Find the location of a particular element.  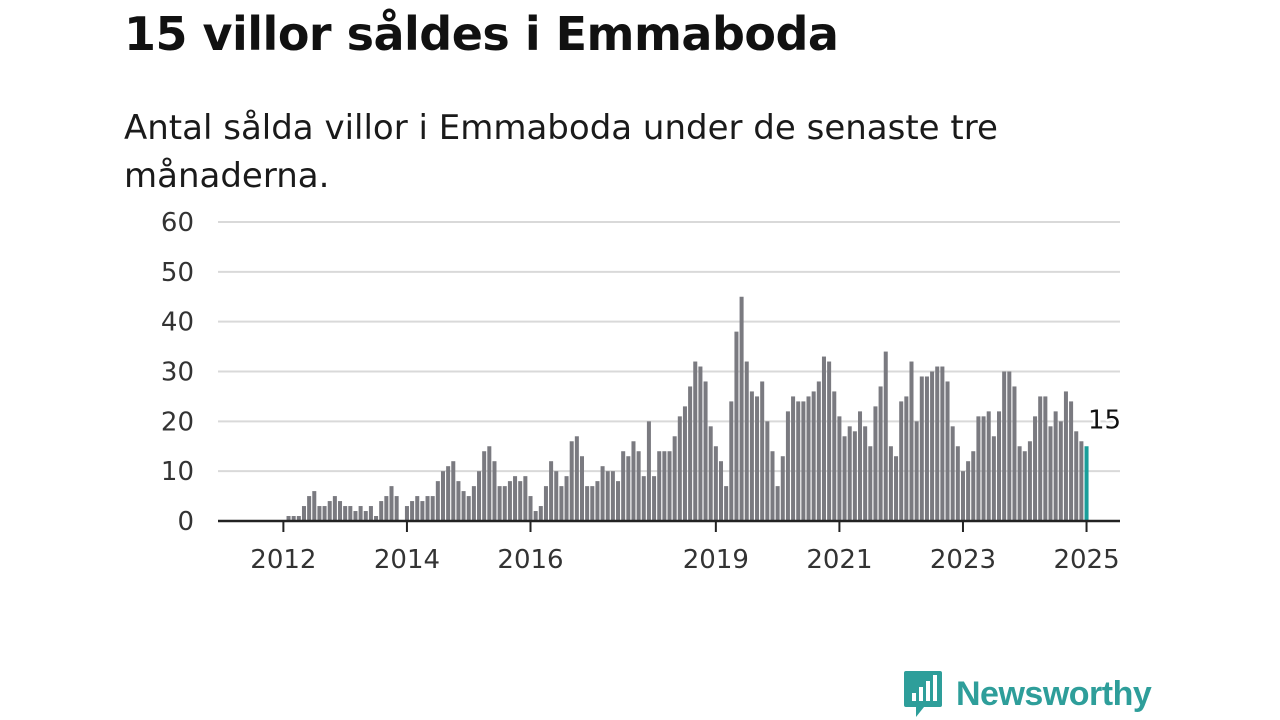

y-axis-ticks: 0 10 20 30 40 50 60 is located at coordinates (177, 372).